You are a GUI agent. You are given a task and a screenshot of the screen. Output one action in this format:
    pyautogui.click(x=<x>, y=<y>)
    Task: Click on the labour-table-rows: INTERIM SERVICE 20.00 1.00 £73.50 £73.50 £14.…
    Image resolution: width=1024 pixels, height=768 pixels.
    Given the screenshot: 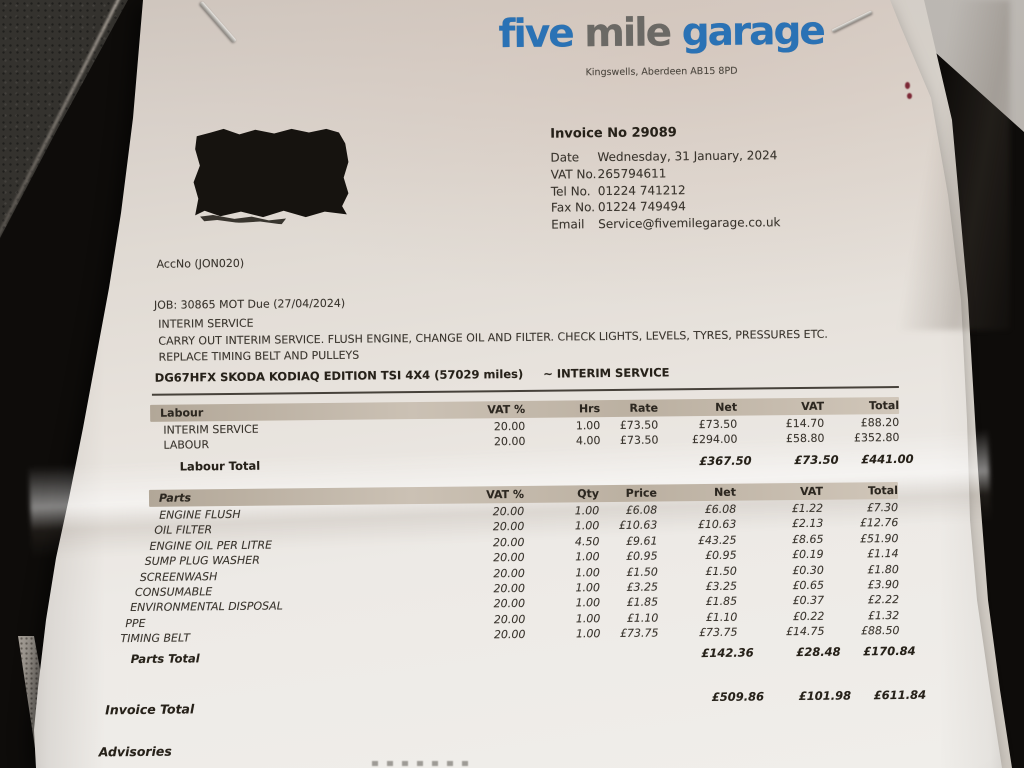 What is the action you would take?
    pyautogui.click(x=524, y=434)
    